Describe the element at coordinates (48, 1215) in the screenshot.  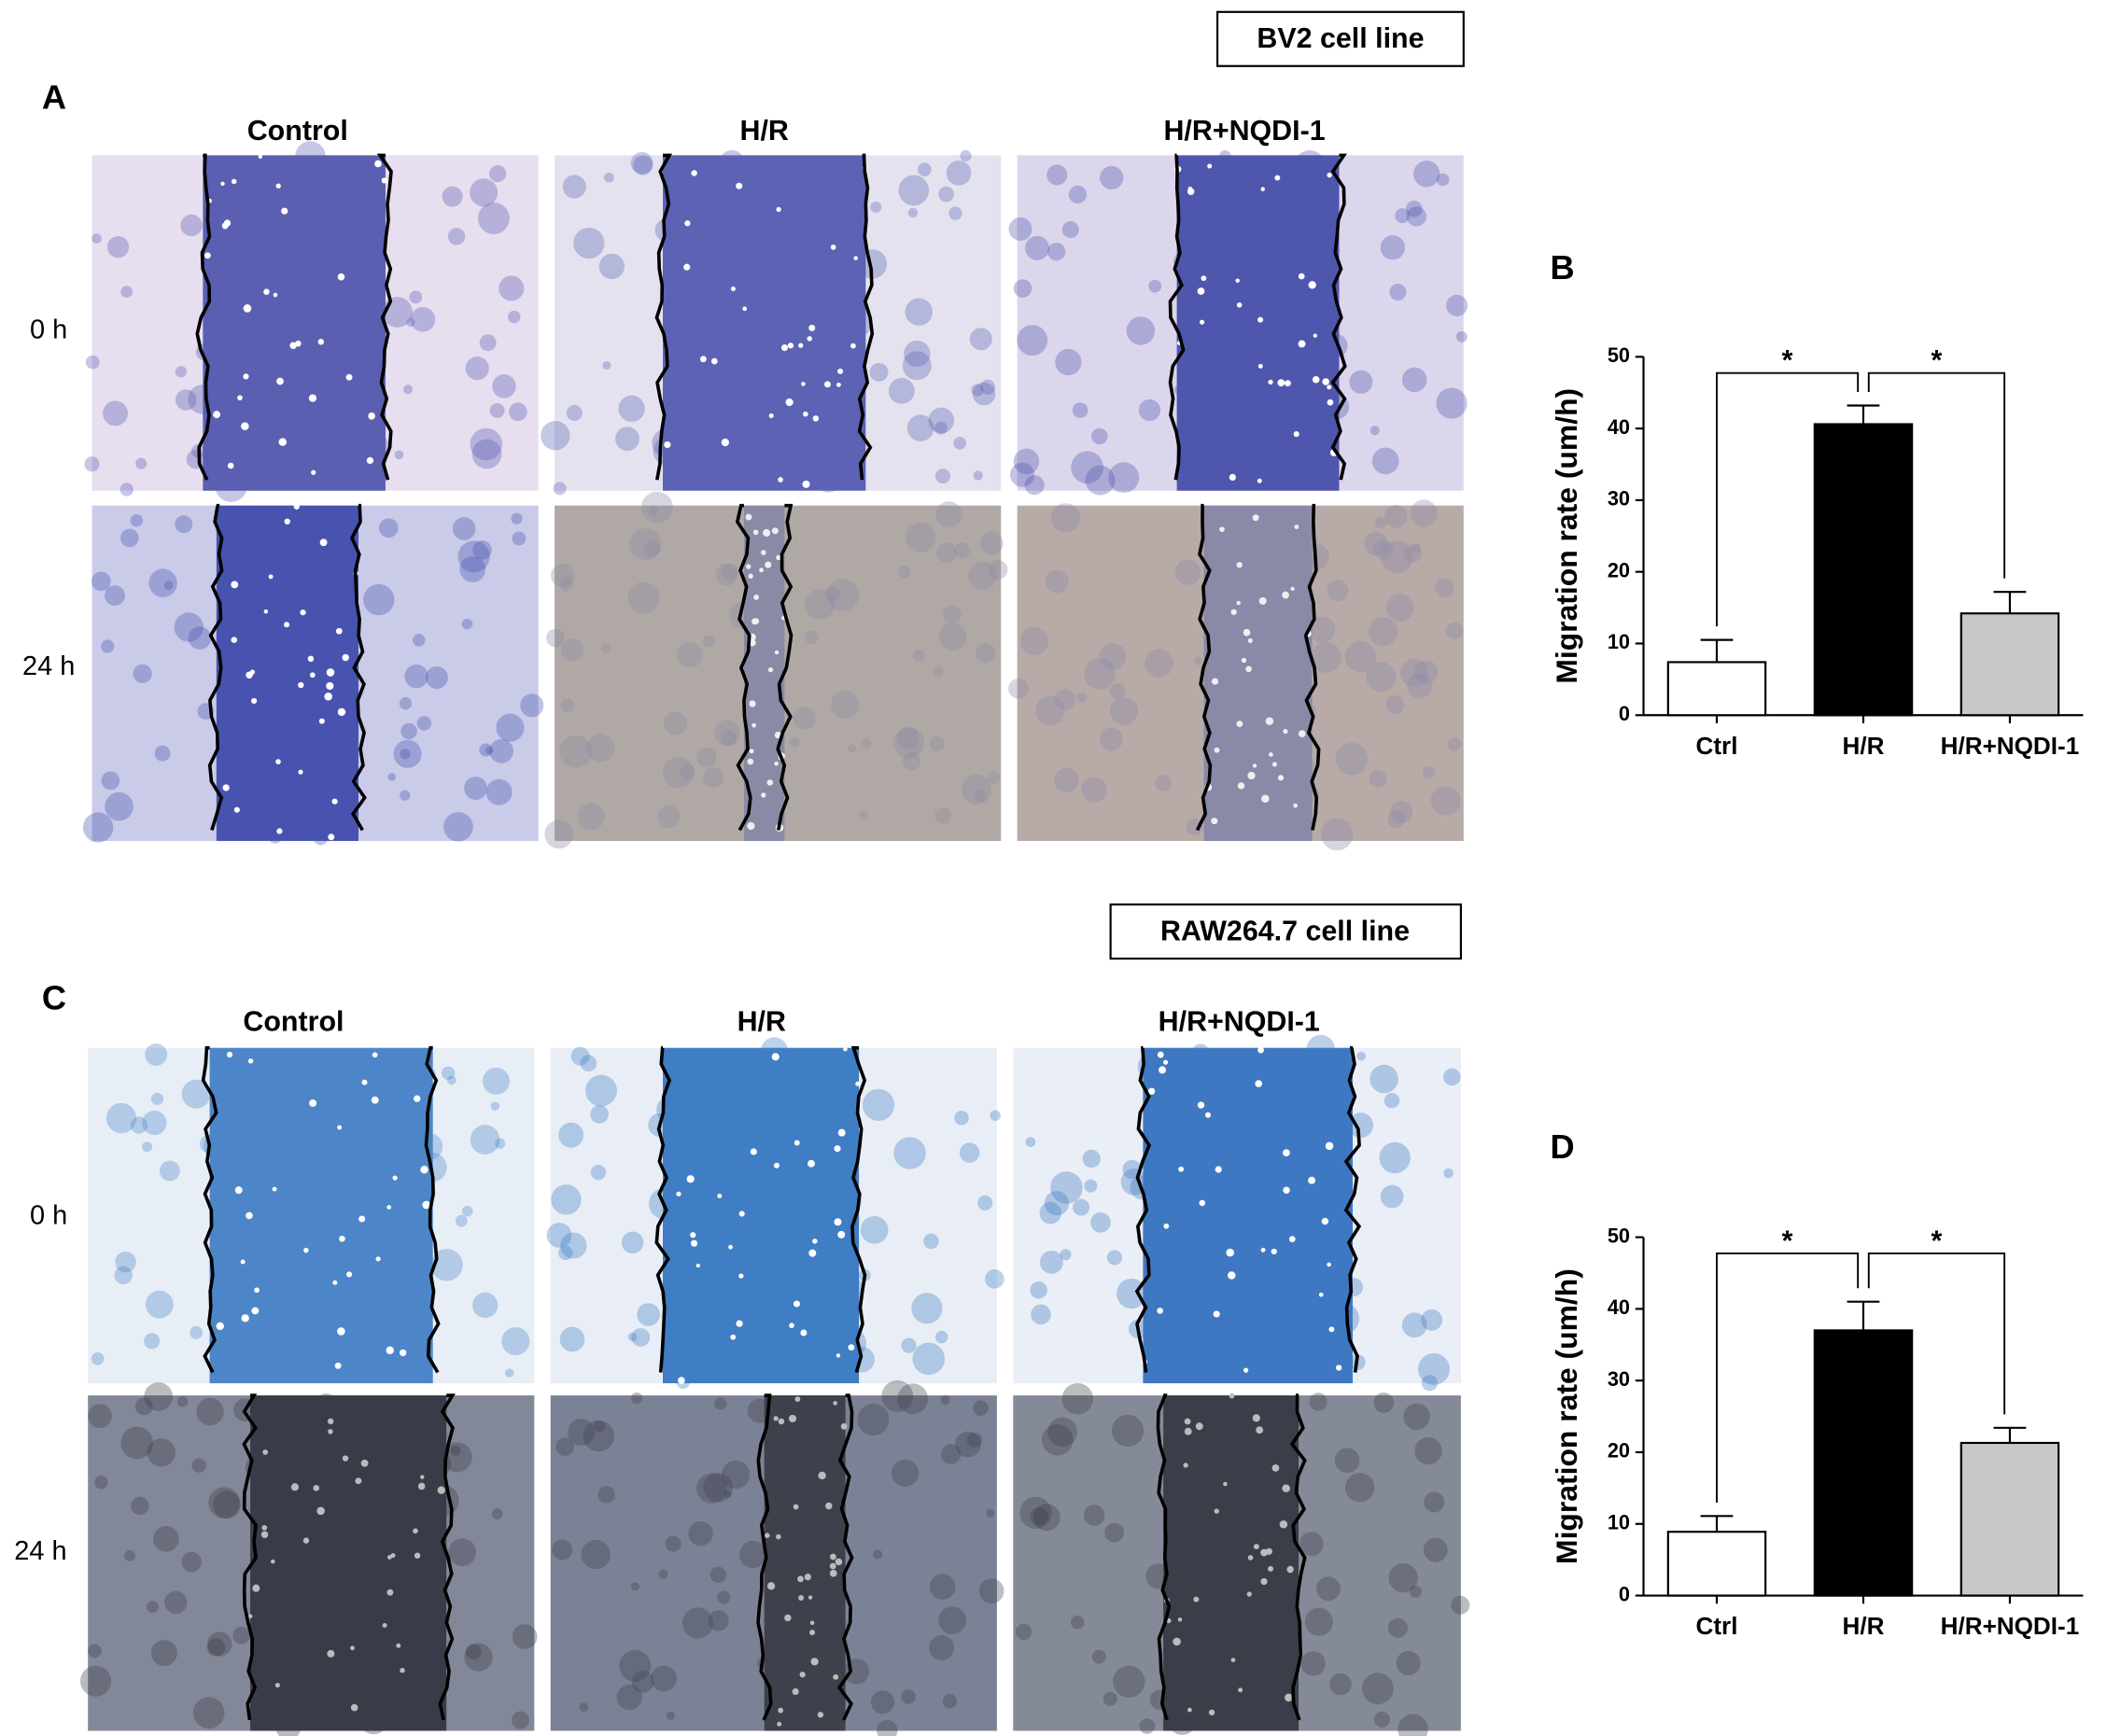
I see `row-label: 0 h` at that location.